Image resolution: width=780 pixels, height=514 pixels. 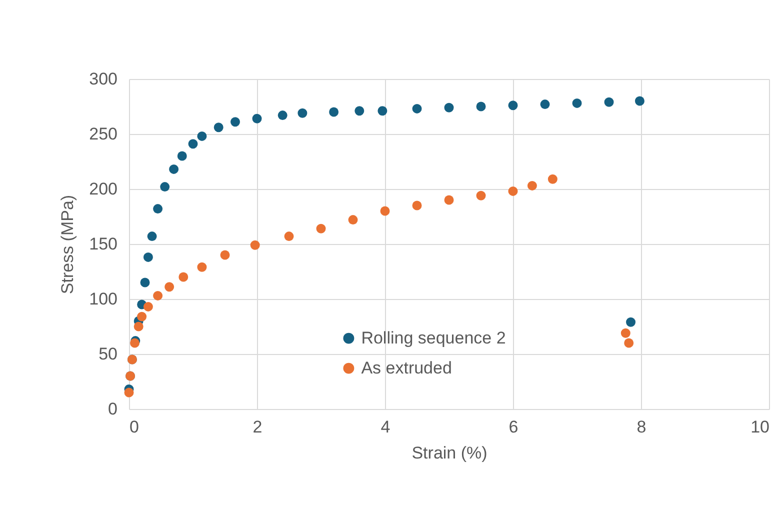 What do you see at coordinates (406, 368) in the screenshot?
I see `legend-label: As extruded` at bounding box center [406, 368].